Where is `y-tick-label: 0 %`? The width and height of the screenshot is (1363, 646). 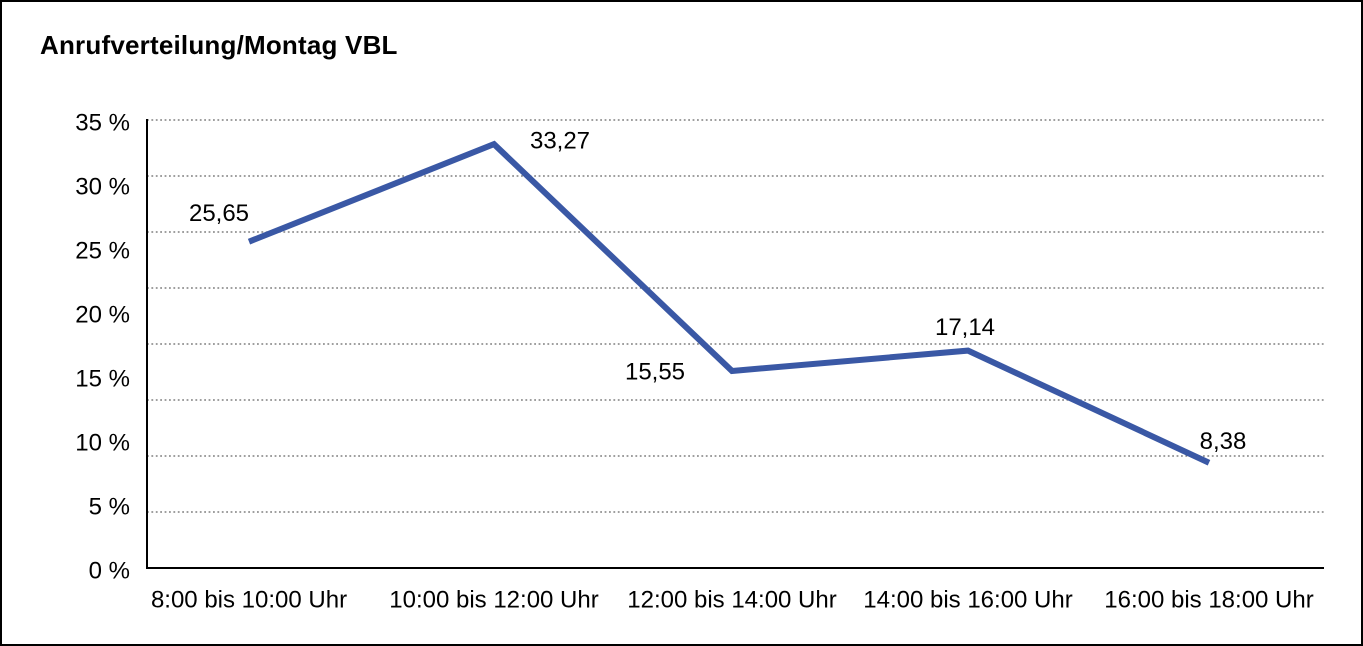 y-tick-label: 0 % is located at coordinates (109, 570).